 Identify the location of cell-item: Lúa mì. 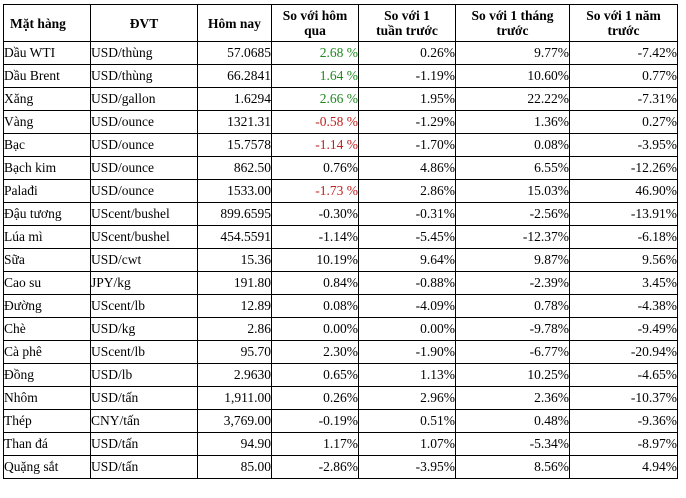
(47, 237).